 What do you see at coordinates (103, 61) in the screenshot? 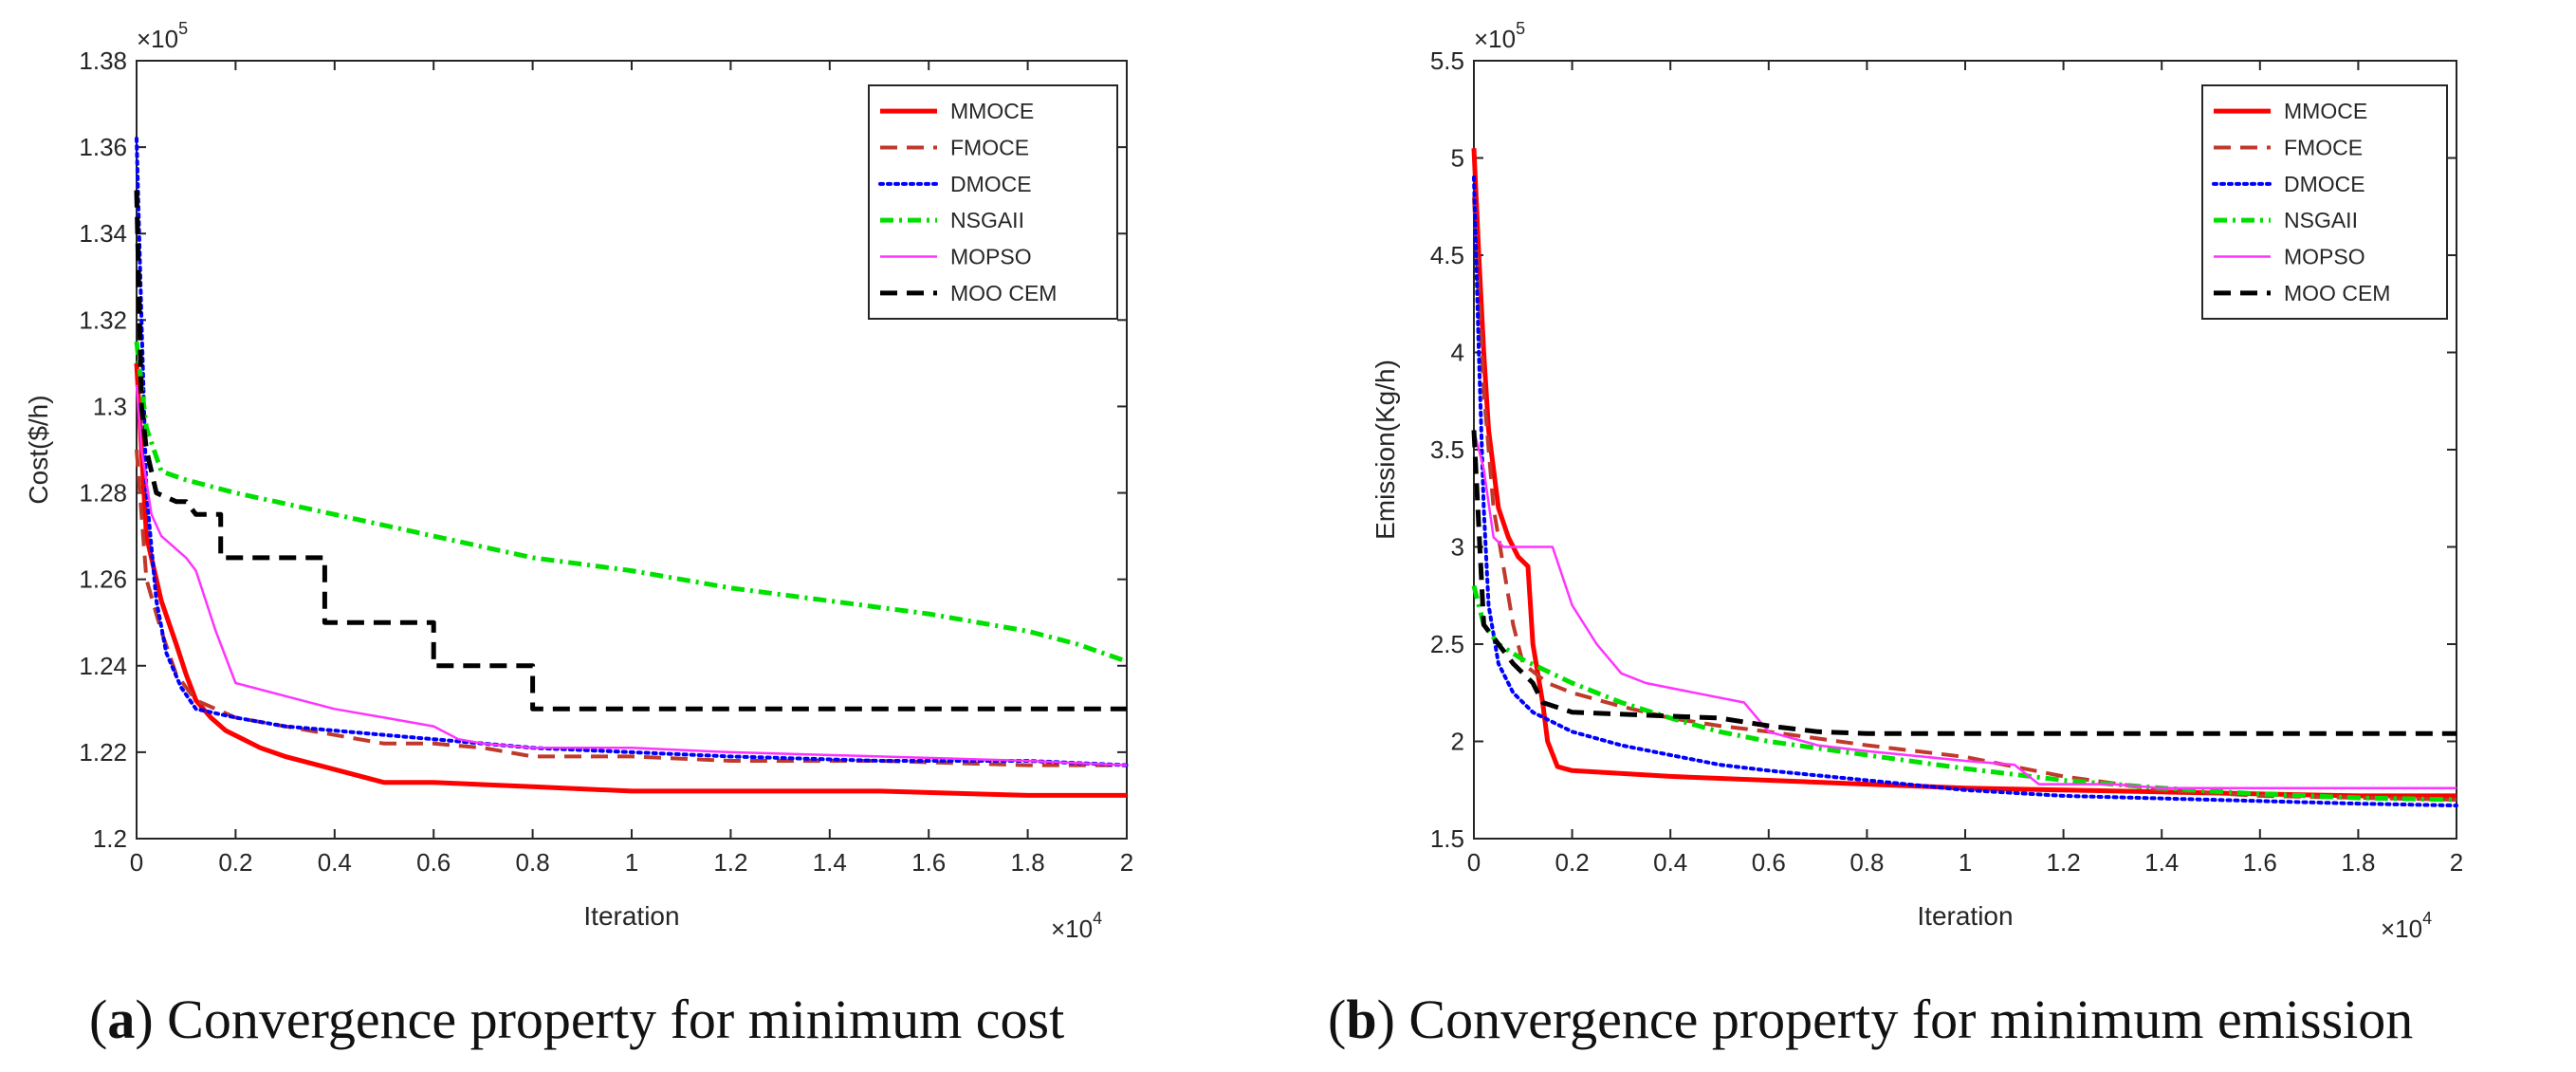
I see `y-tick-label: 1.38` at bounding box center [103, 61].